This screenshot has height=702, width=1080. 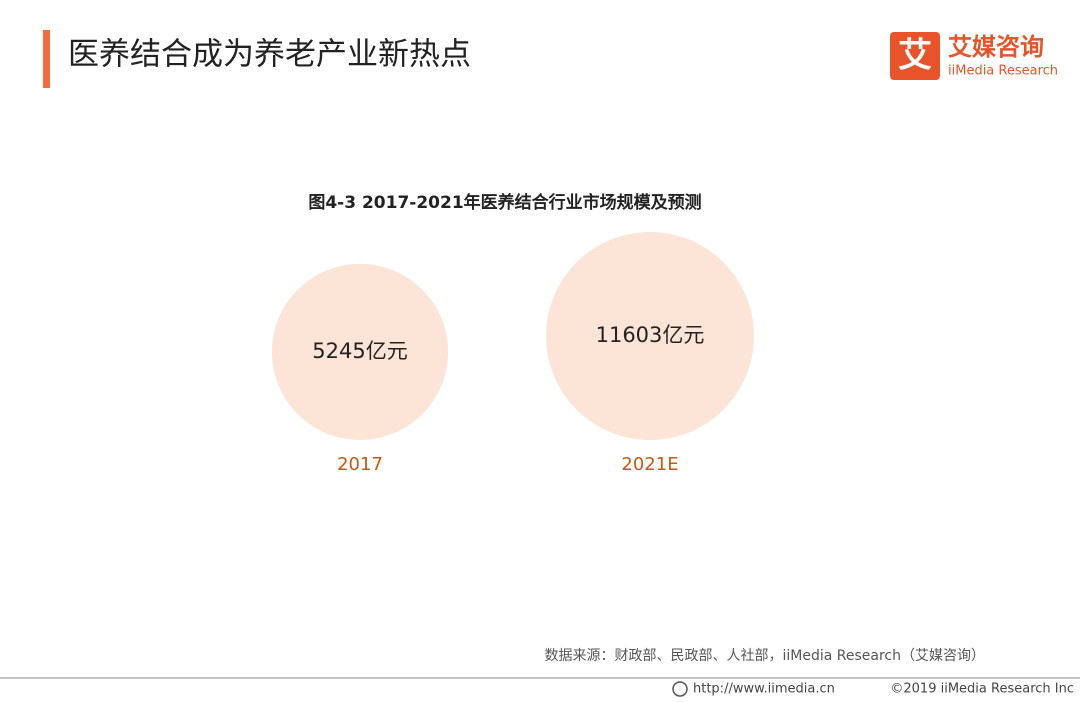 What do you see at coordinates (680, 689) in the screenshot?
I see `globe-icon` at bounding box center [680, 689].